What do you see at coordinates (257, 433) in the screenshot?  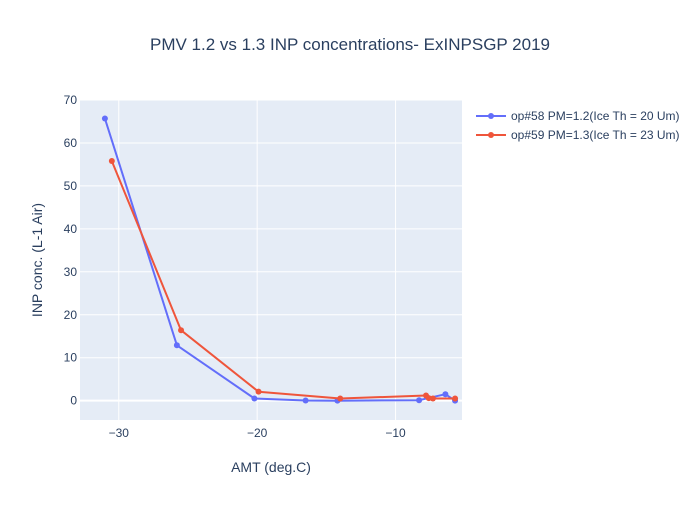 I see `x-tick-label: −20` at bounding box center [257, 433].